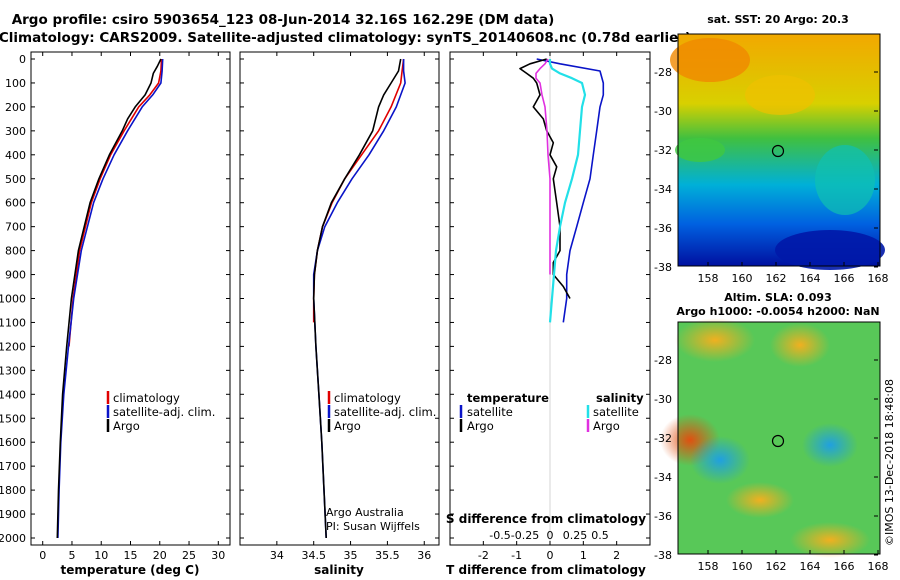 This screenshot has height=580, width=900. I want to click on depth-tick-label: 300, so click(15, 131).